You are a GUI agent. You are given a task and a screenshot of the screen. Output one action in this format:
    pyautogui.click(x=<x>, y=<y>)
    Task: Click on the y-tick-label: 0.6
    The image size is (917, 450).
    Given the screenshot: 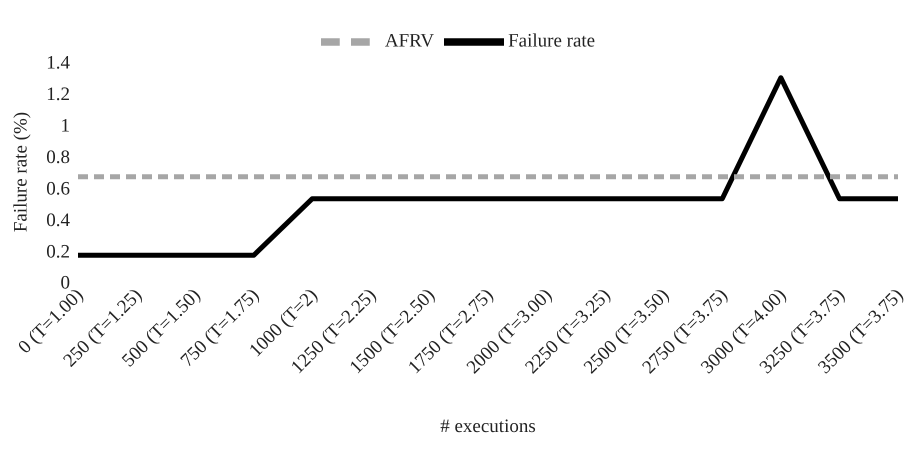 What is the action you would take?
    pyautogui.click(x=58, y=189)
    